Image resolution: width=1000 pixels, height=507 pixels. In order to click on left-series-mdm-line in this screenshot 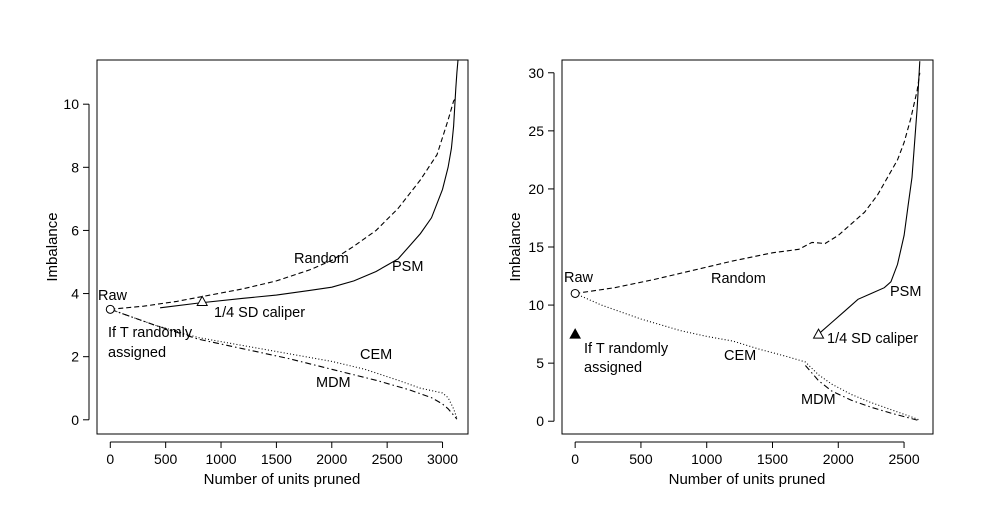, I will do `click(284, 364)`.